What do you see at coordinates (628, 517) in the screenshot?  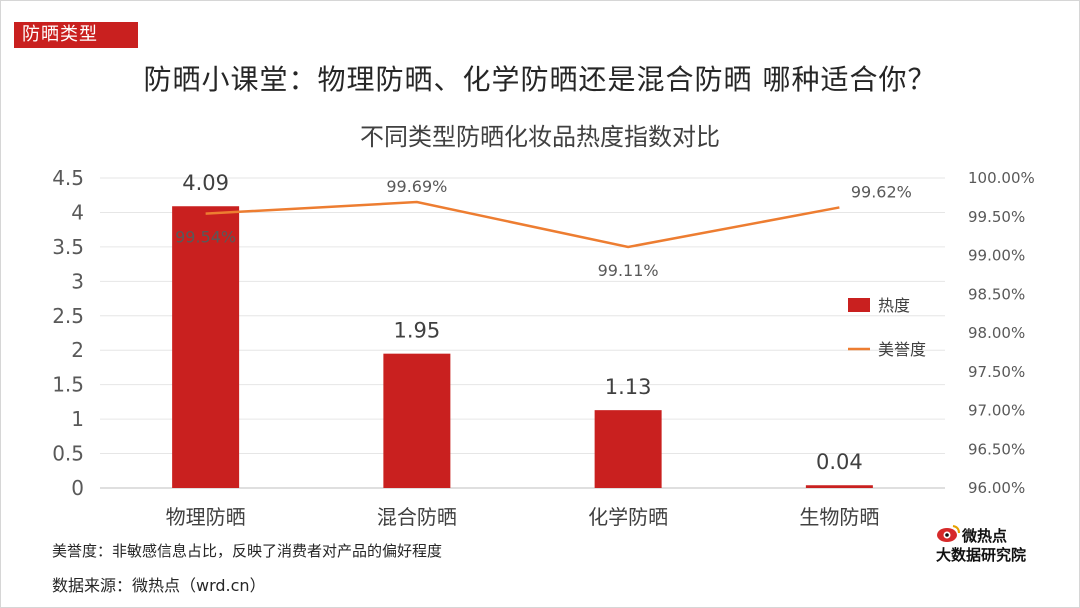 I see `category-label: 化学防晒` at bounding box center [628, 517].